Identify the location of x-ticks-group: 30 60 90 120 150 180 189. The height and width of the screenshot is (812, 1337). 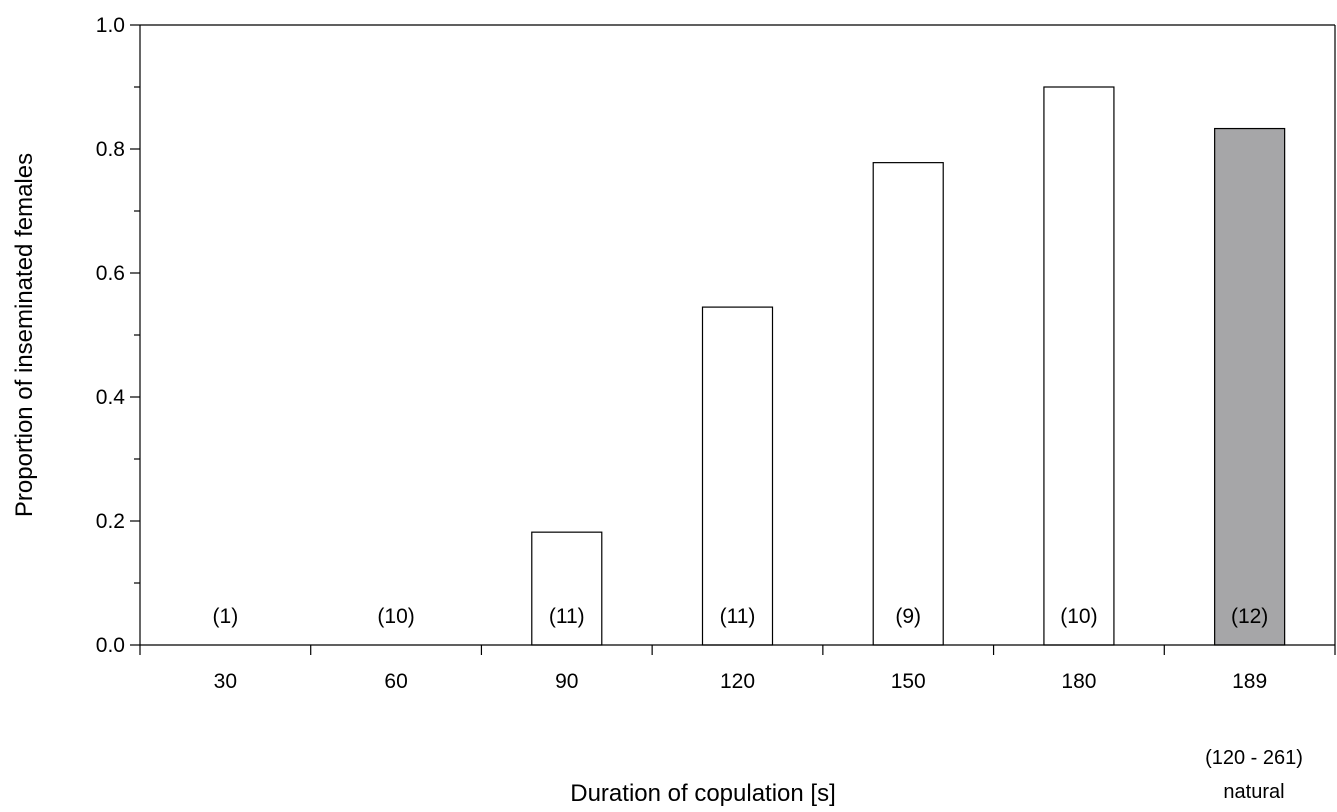
(737, 669).